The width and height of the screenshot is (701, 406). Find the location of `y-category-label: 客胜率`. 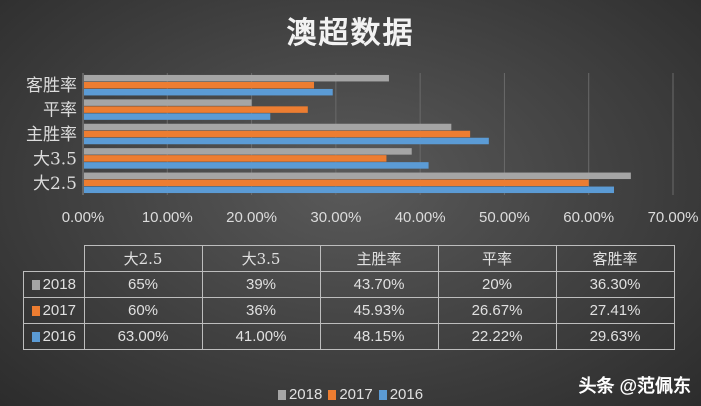

y-category-label: 客胜率 is located at coordinates (51, 86).